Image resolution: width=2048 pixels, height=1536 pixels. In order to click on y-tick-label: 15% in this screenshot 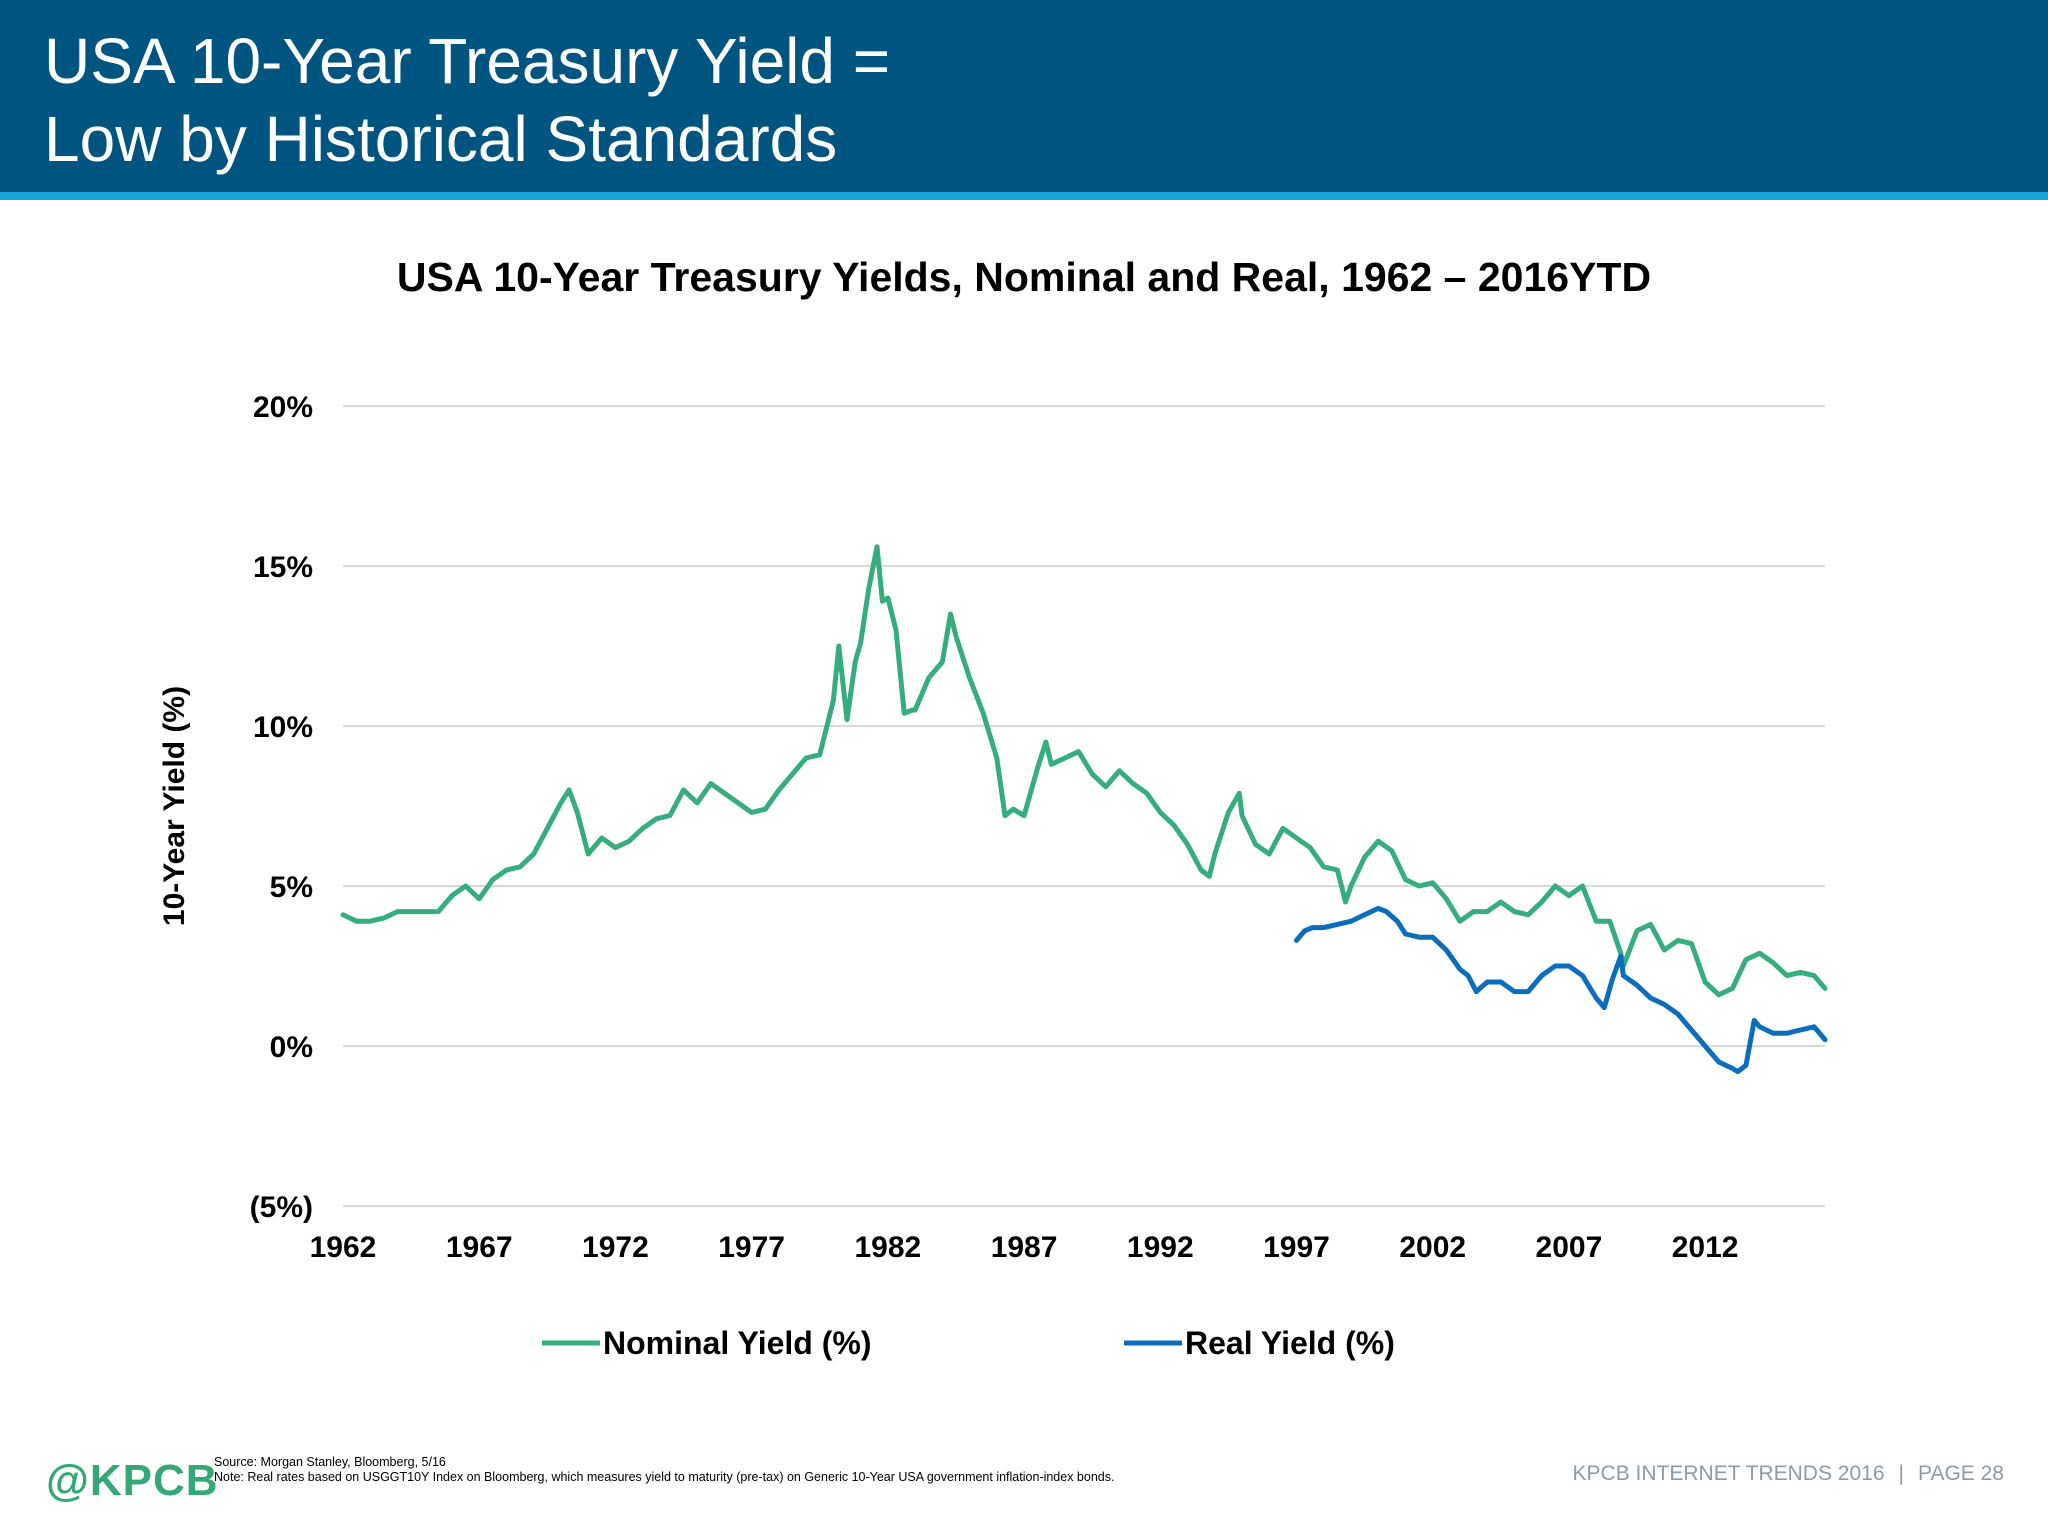, I will do `click(283, 567)`.